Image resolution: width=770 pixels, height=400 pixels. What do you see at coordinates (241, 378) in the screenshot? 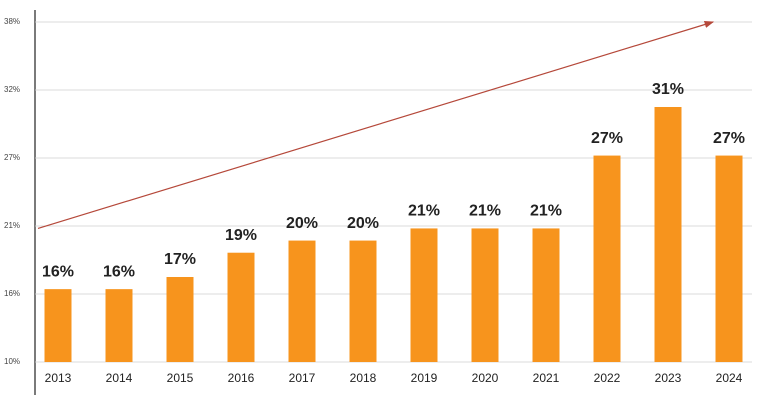
I see `x-tick-label: 2016` at bounding box center [241, 378].